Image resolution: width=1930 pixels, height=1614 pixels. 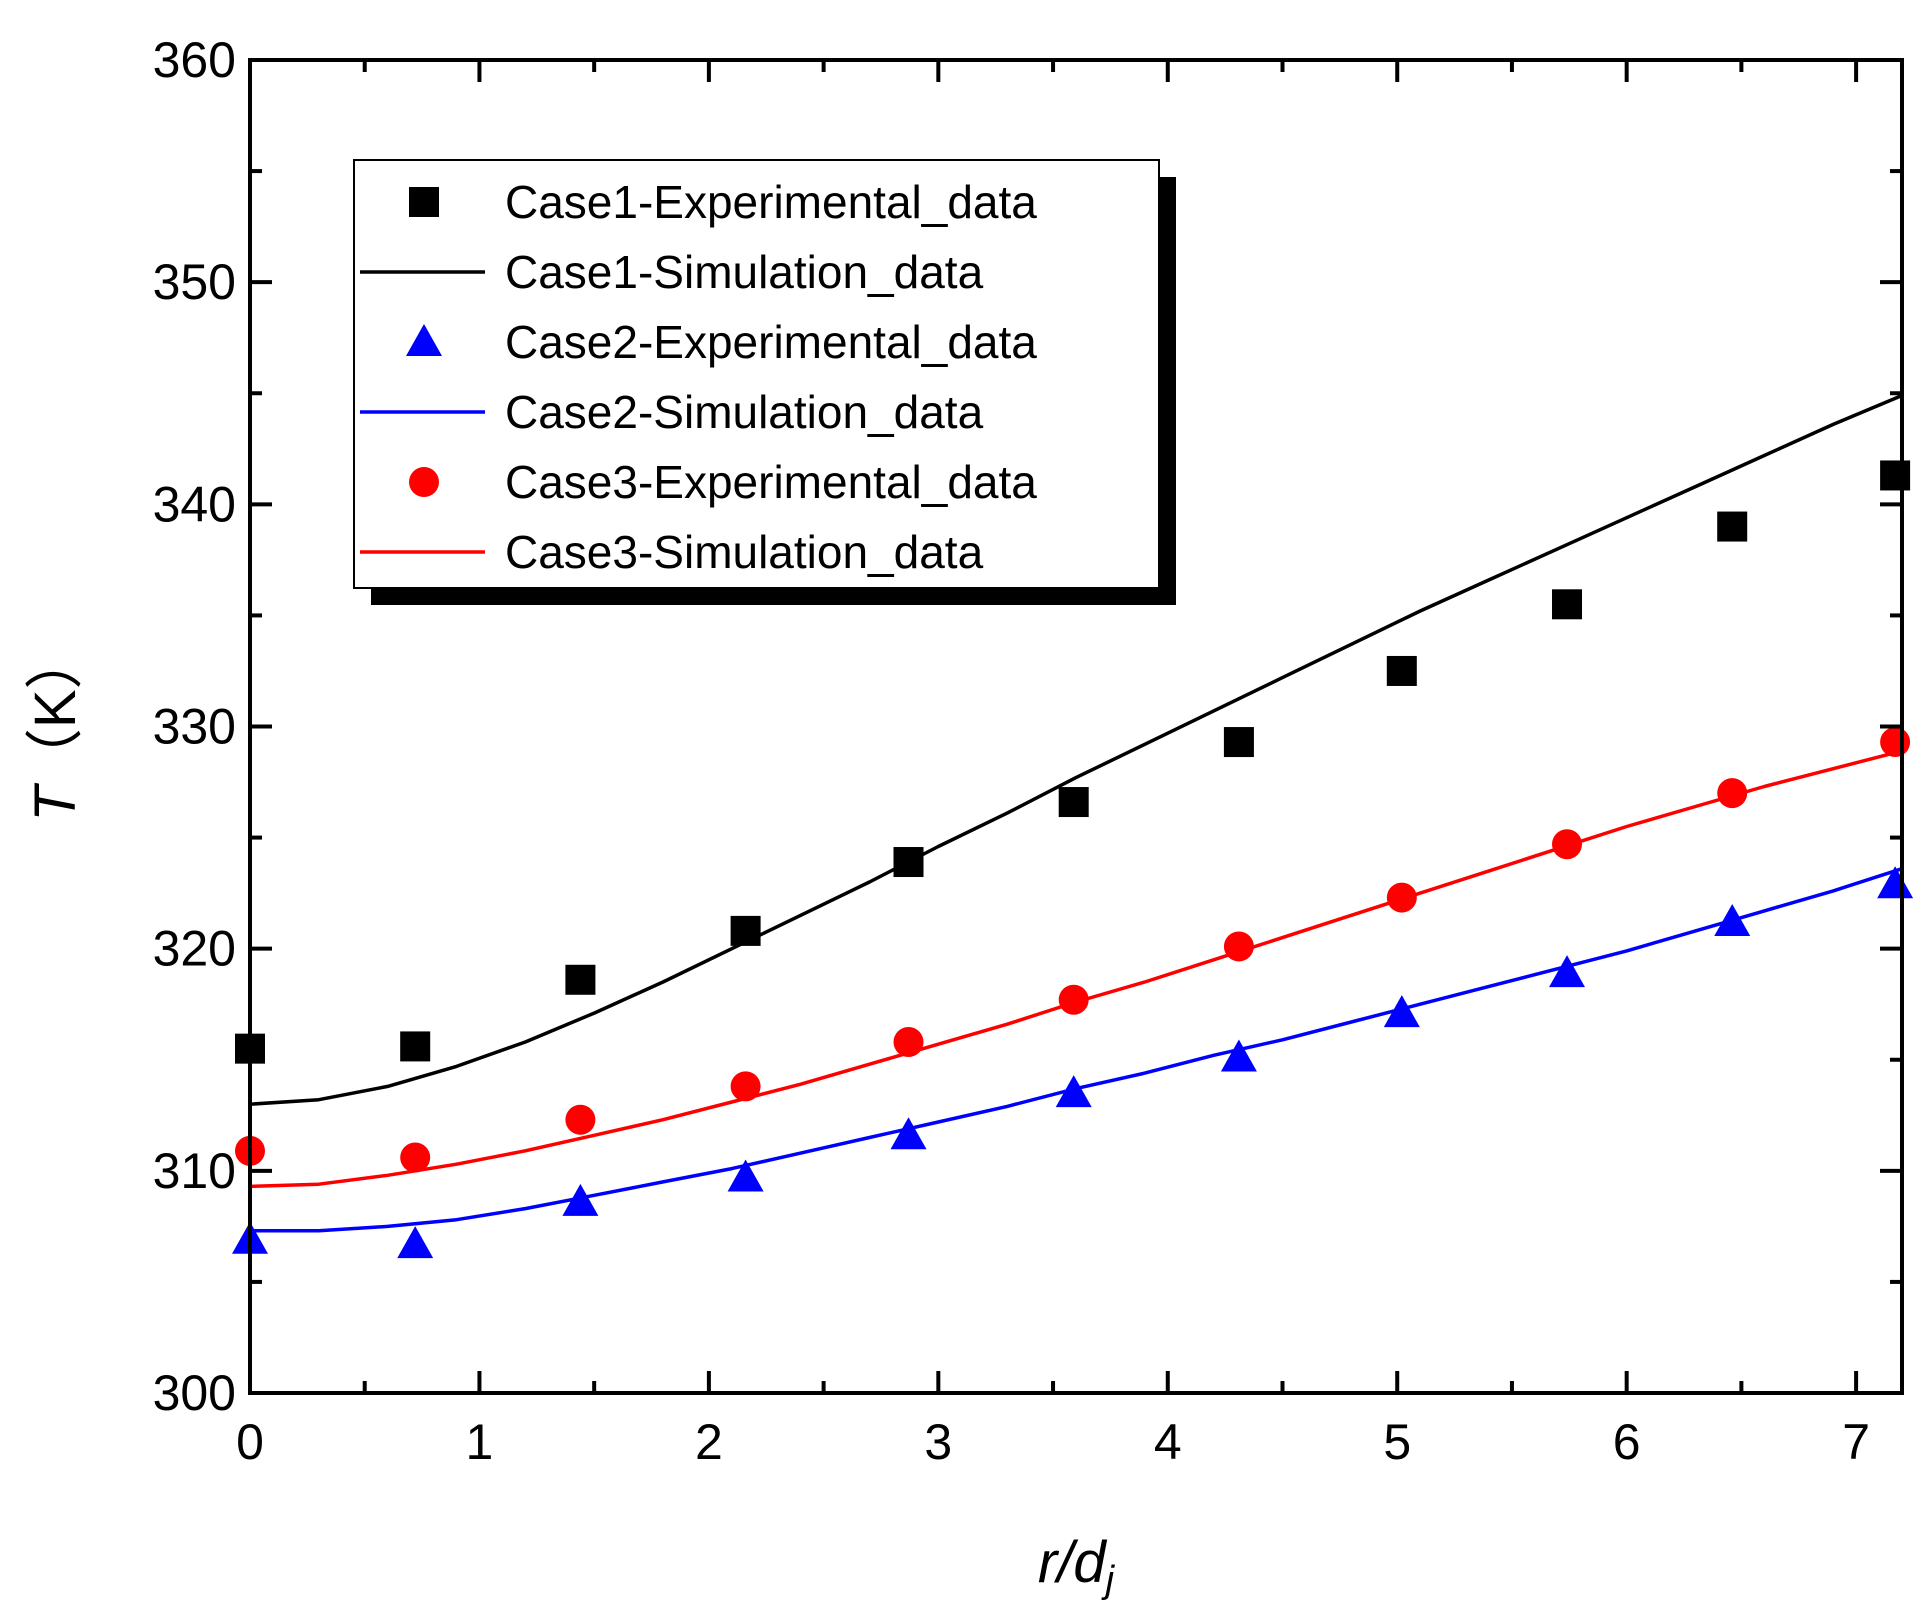 What do you see at coordinates (194, 1171) in the screenshot?
I see `y-tick-label: 310` at bounding box center [194, 1171].